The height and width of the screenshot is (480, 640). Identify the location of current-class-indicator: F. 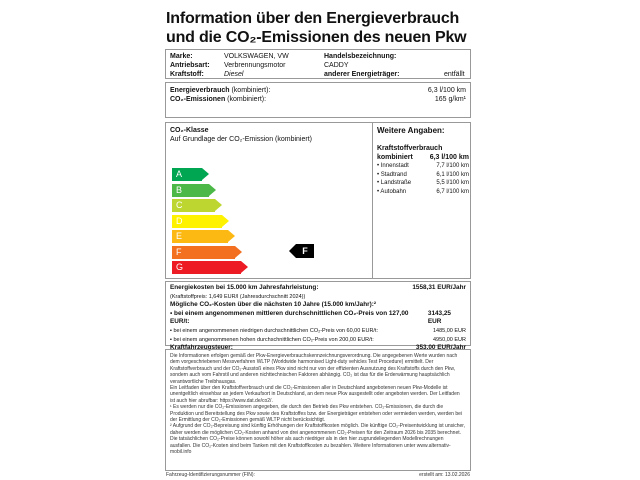
(301, 251).